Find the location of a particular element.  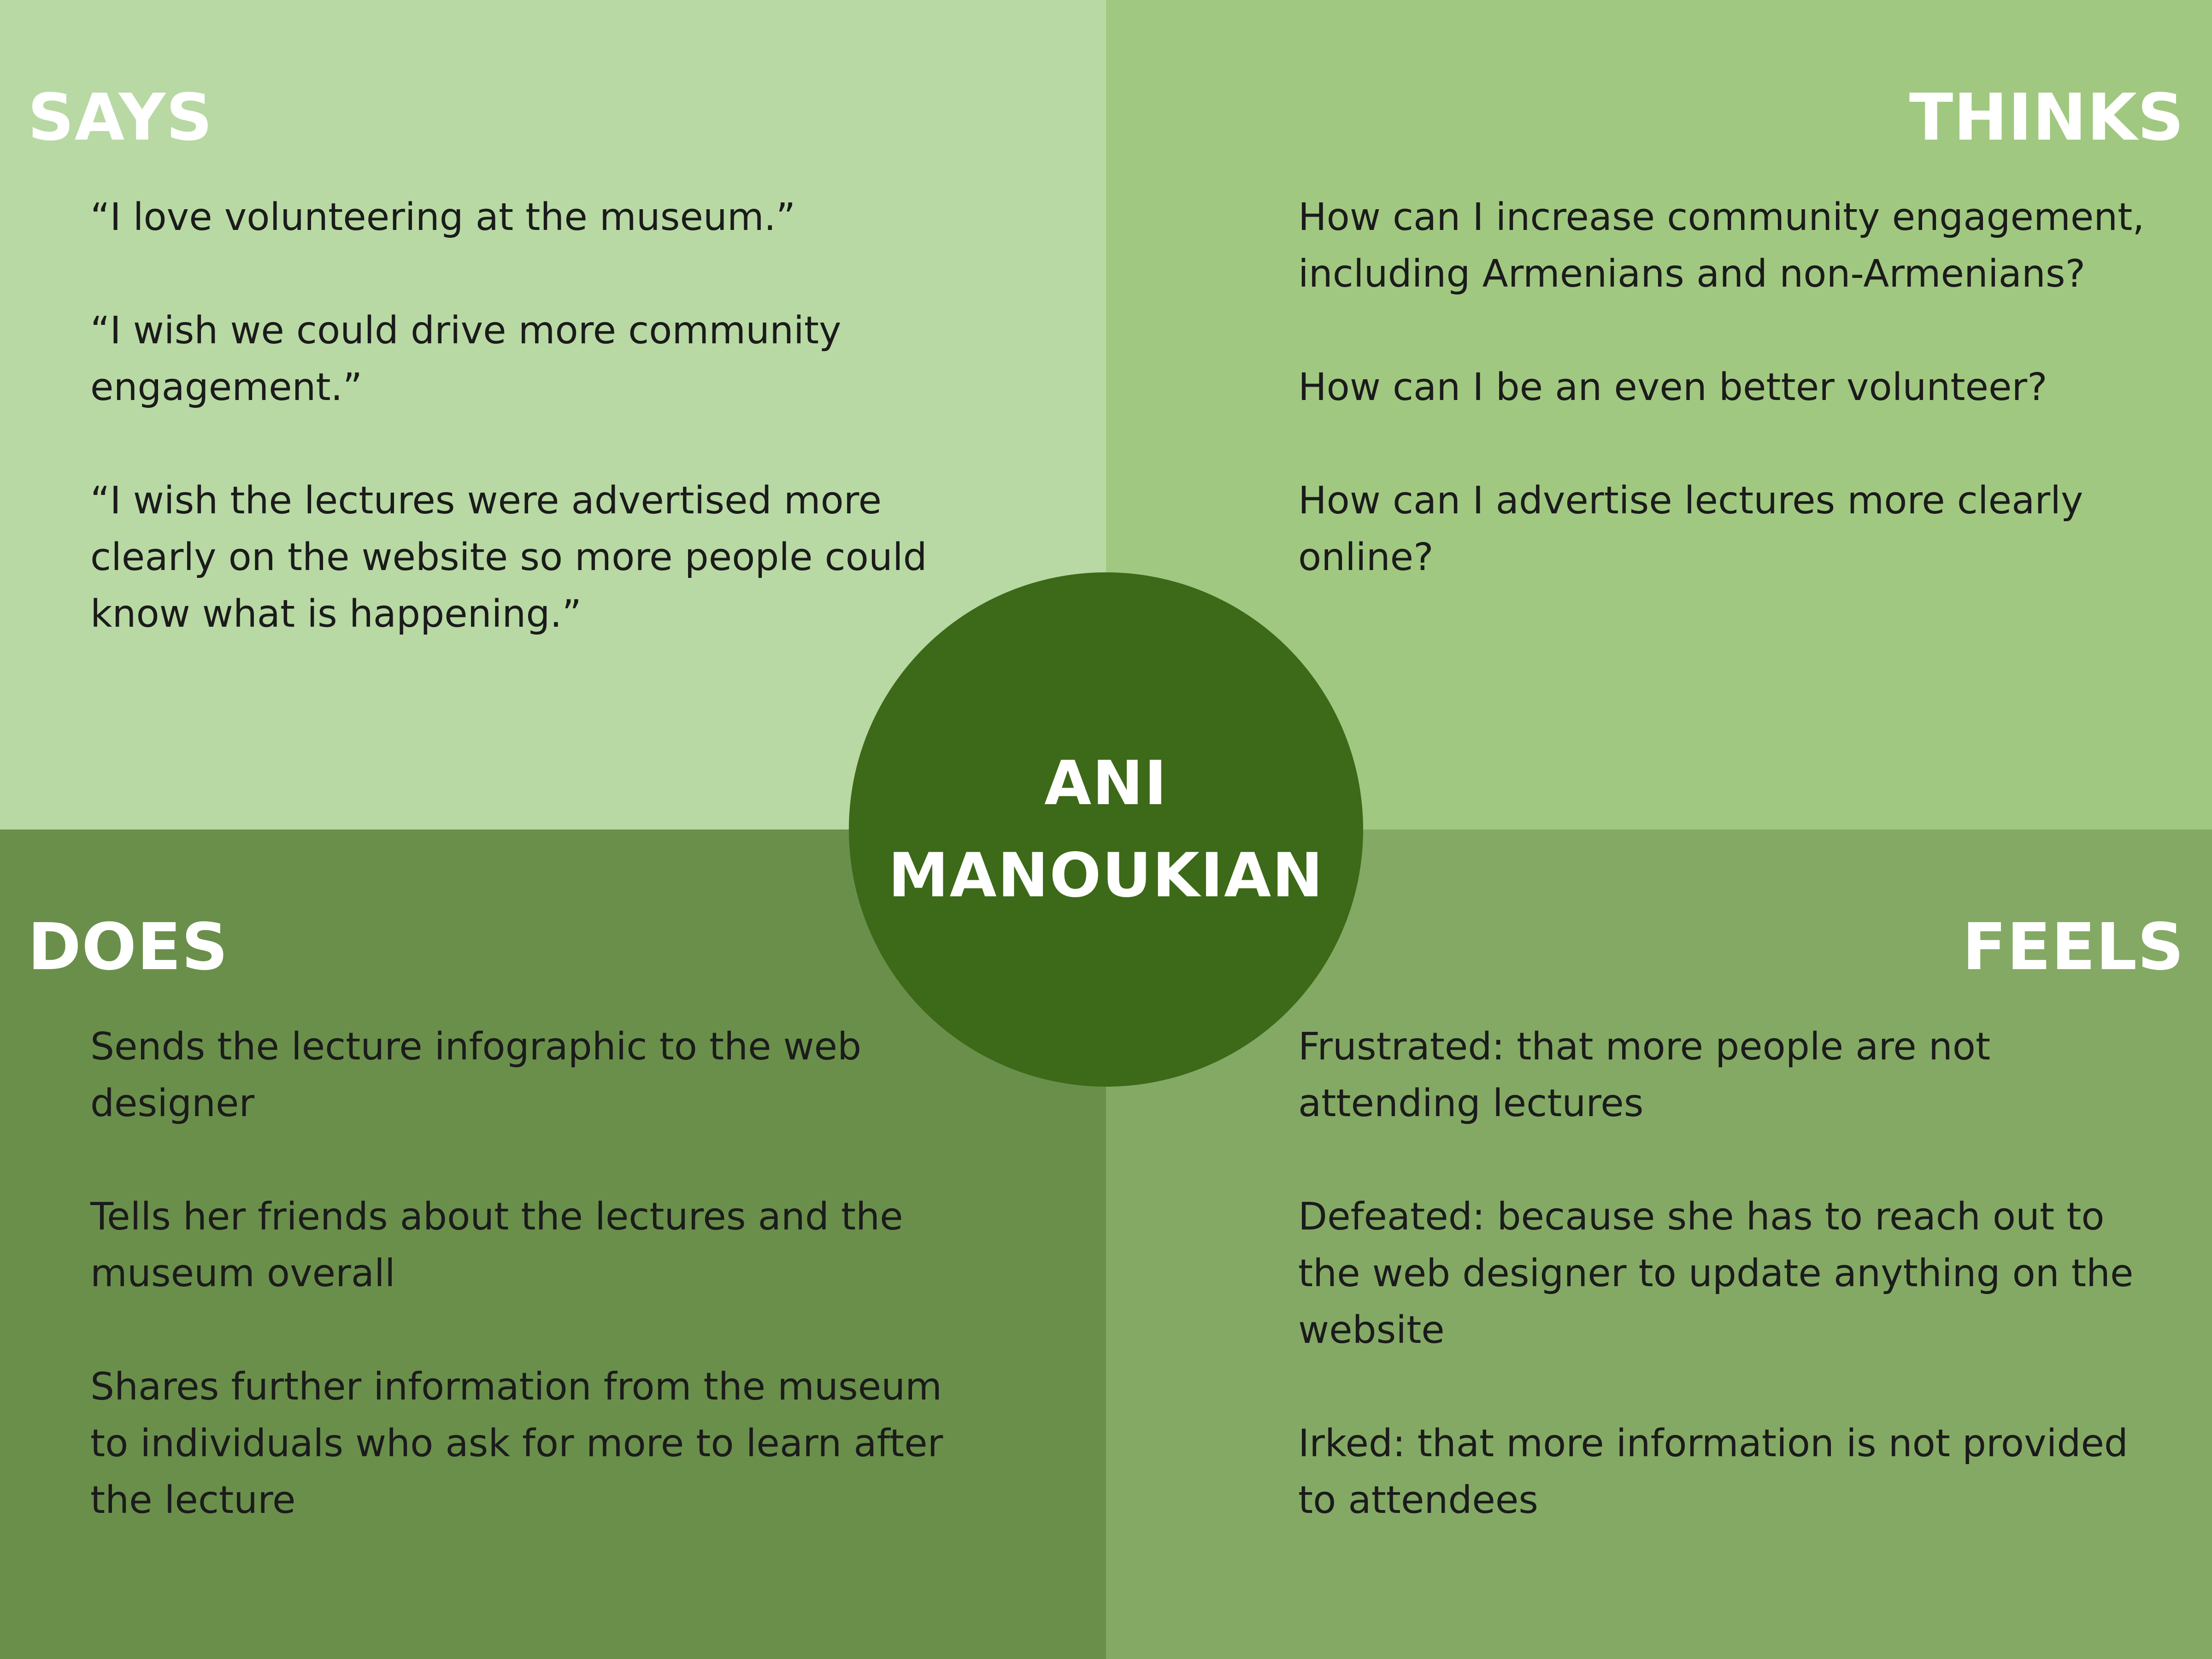

thinks-heading: THINKS is located at coordinates (2046, 118).